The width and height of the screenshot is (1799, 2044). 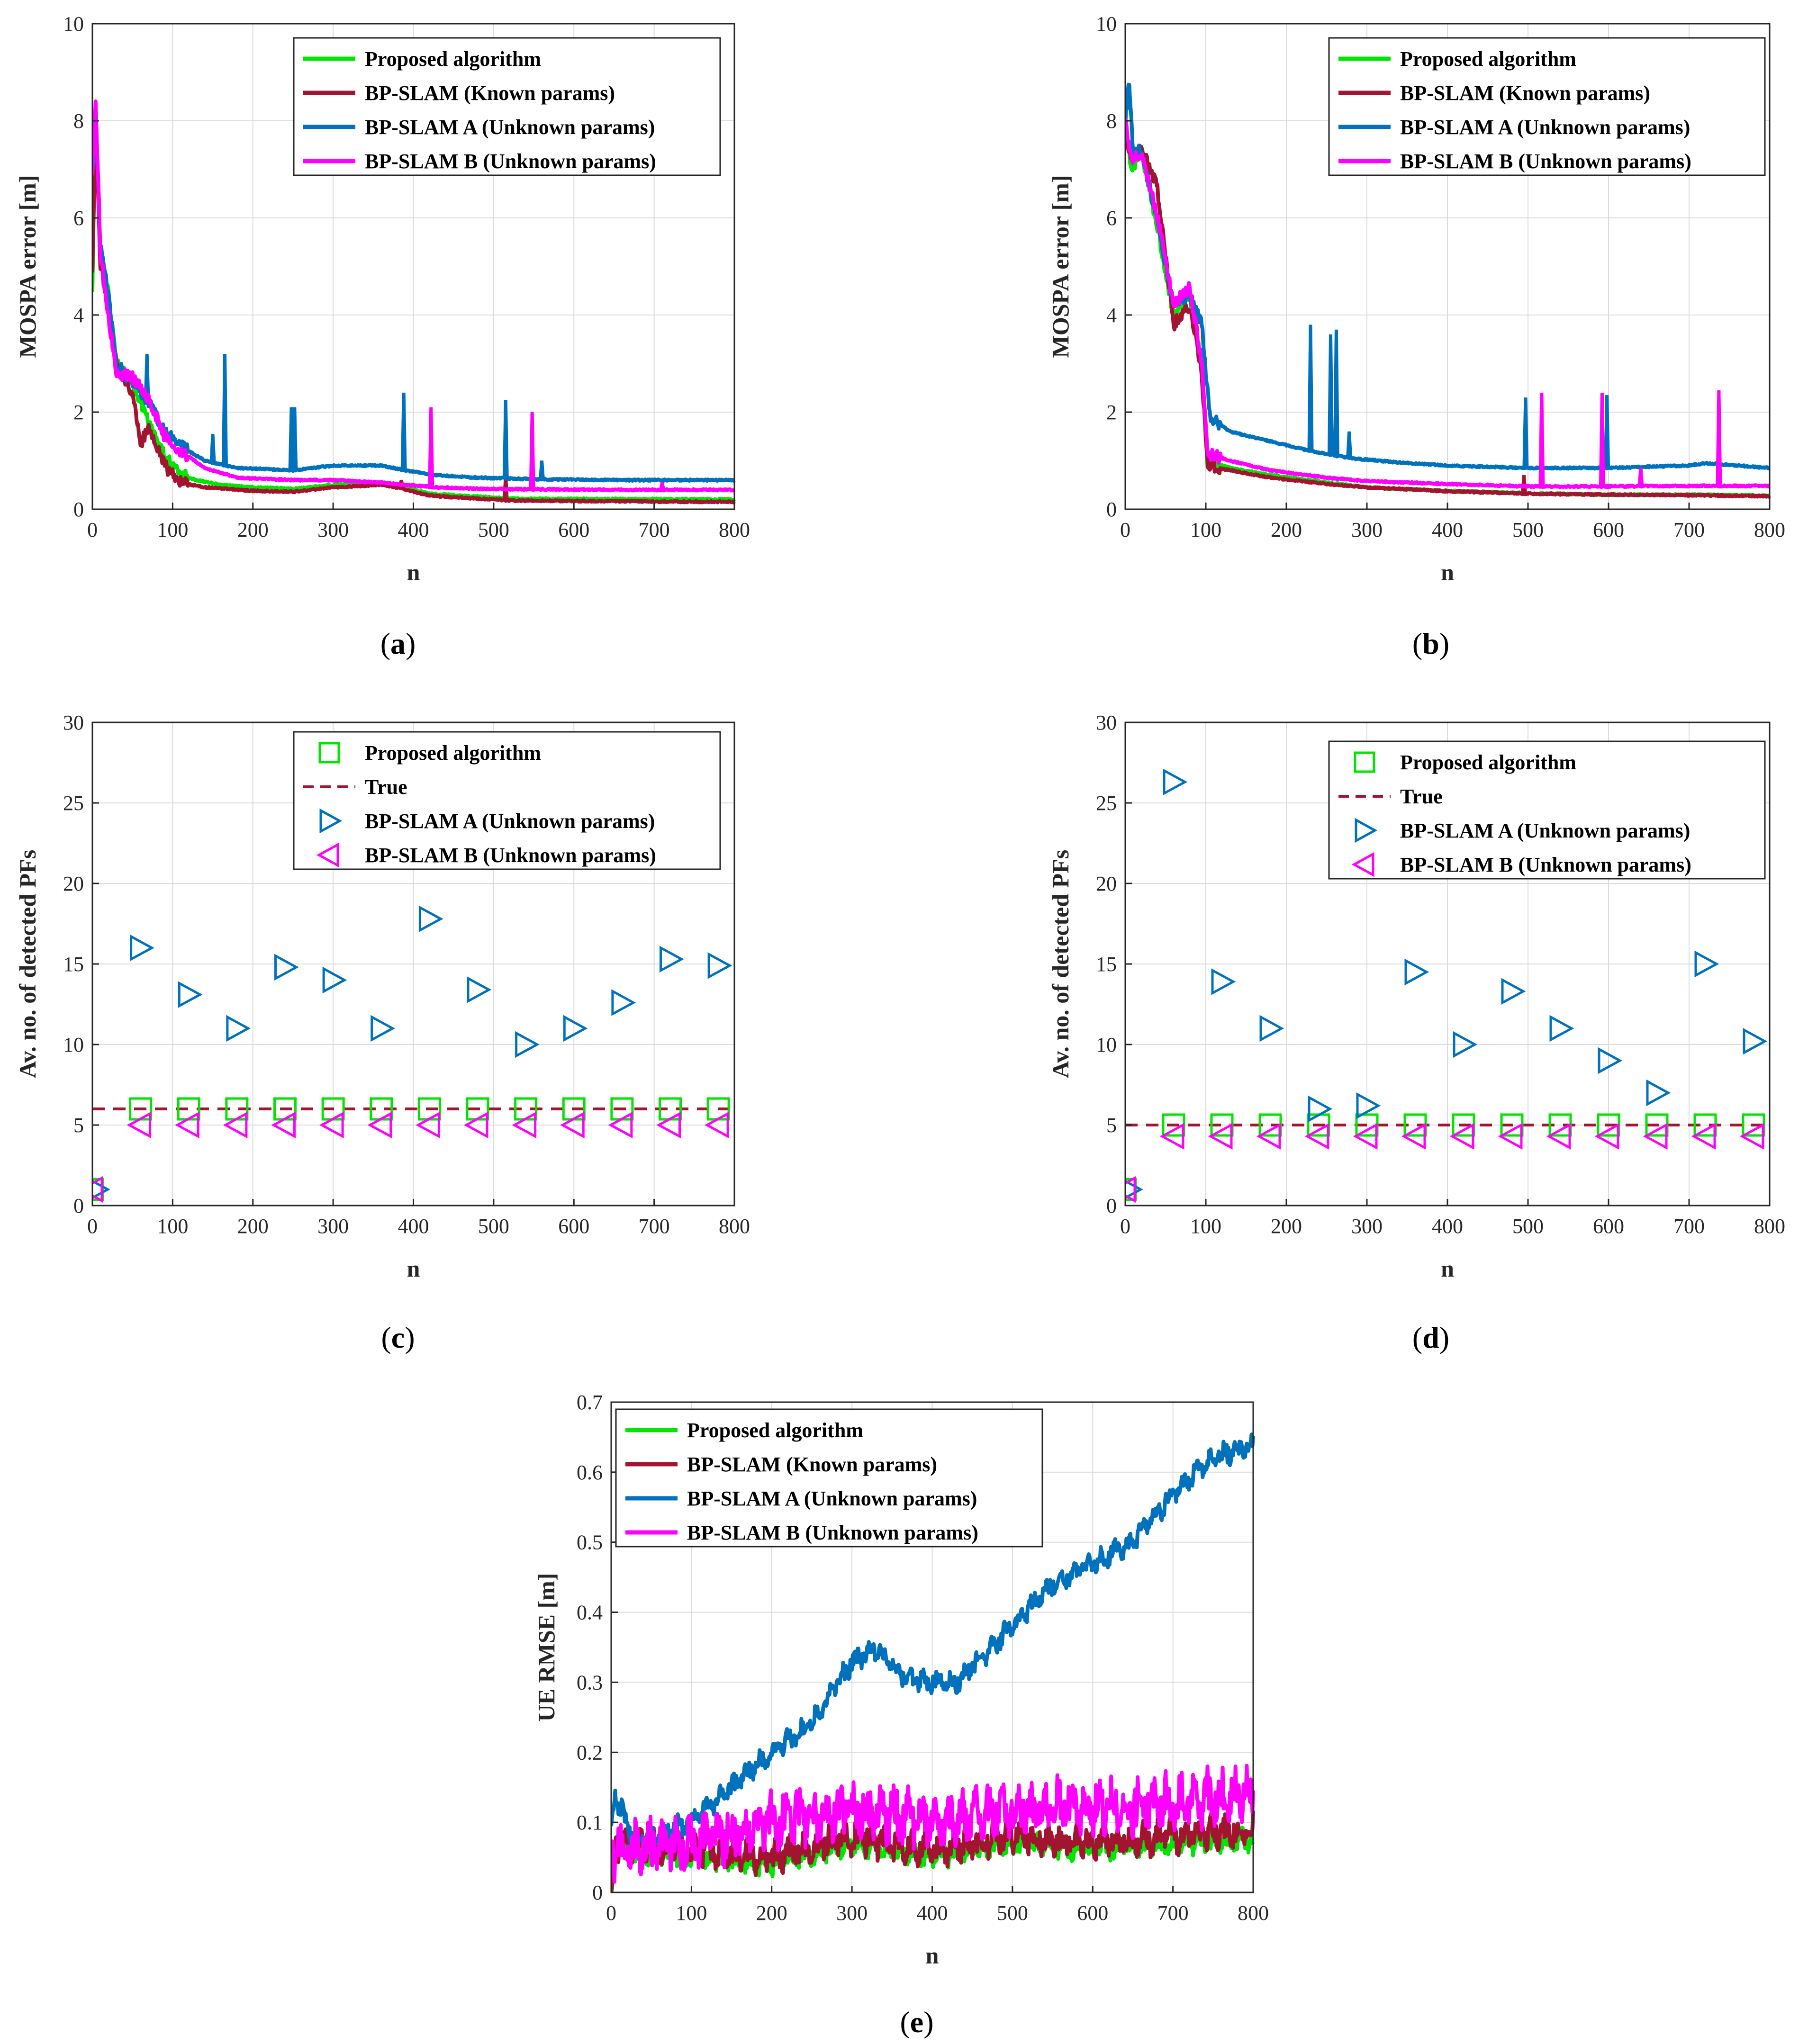 What do you see at coordinates (1447, 1268) in the screenshot?
I see `x-axis-label: n` at bounding box center [1447, 1268].